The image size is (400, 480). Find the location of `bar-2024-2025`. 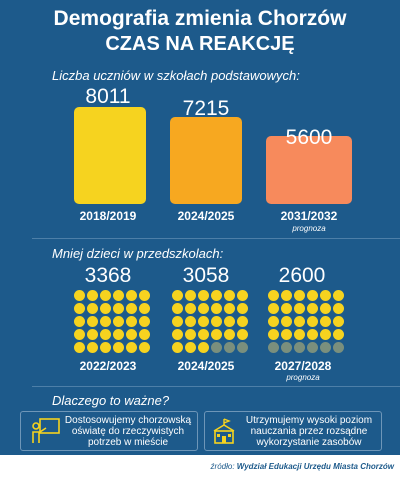

bar-2024-2025 is located at coordinates (206, 160).